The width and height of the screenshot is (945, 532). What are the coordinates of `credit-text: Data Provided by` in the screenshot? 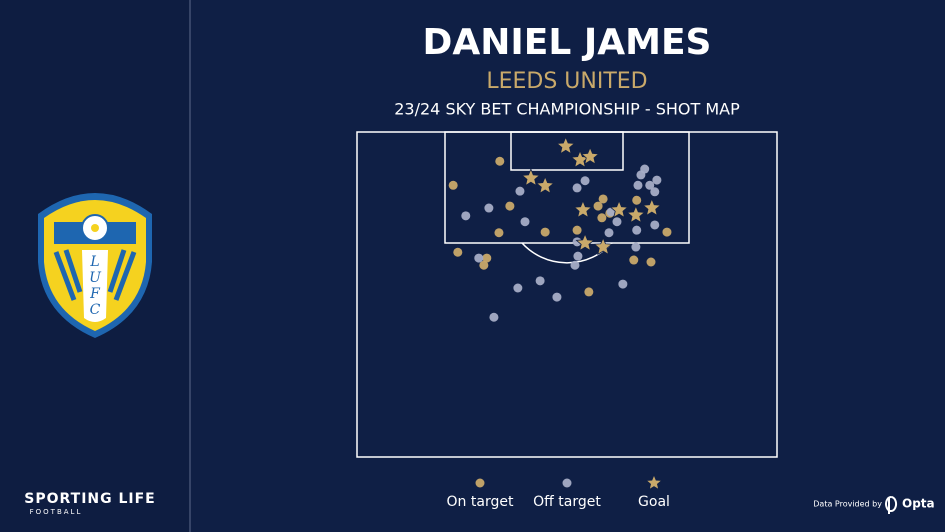 It's located at (847, 504).